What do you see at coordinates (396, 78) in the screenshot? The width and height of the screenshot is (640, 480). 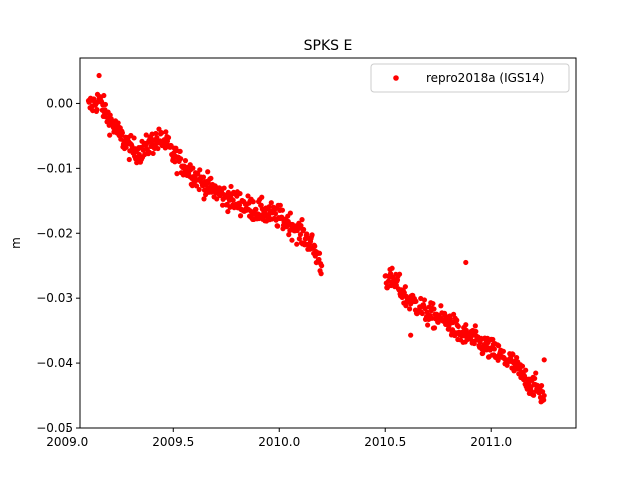 I see `legend-marker` at bounding box center [396, 78].